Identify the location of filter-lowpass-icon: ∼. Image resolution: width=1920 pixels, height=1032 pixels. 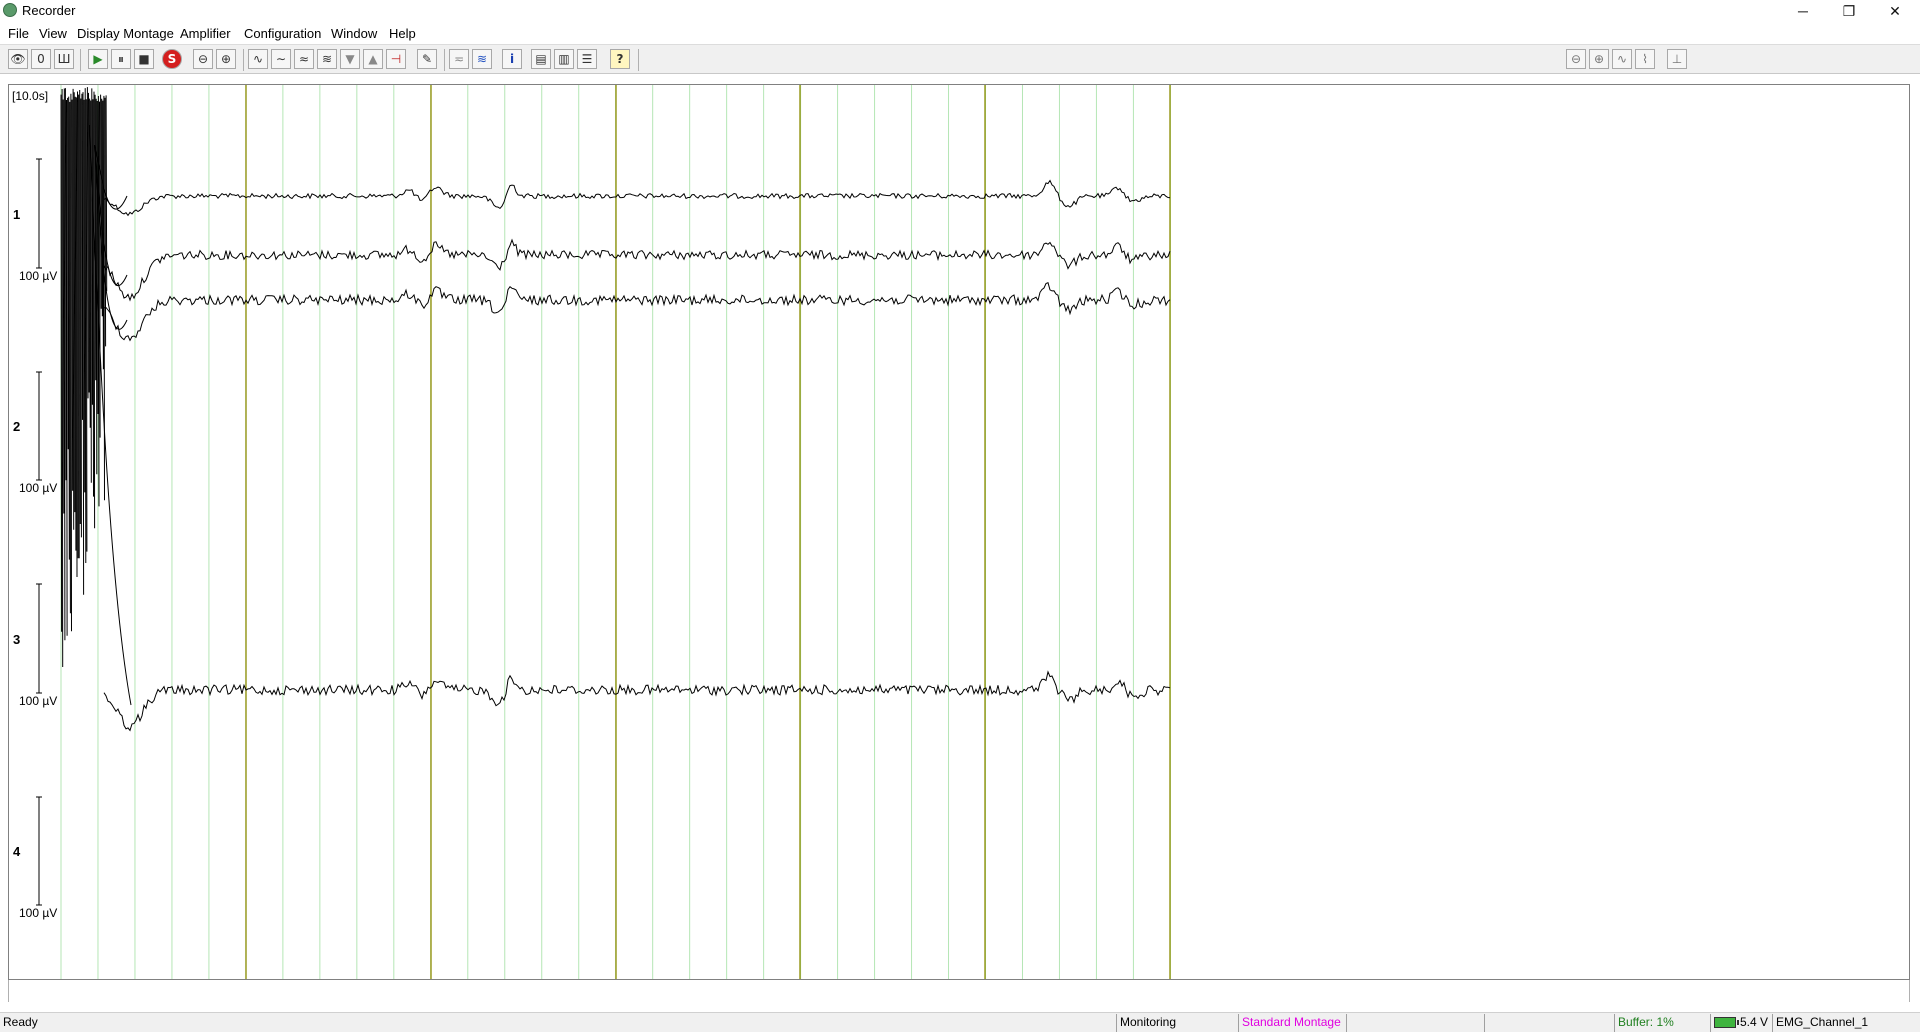
(281, 59).